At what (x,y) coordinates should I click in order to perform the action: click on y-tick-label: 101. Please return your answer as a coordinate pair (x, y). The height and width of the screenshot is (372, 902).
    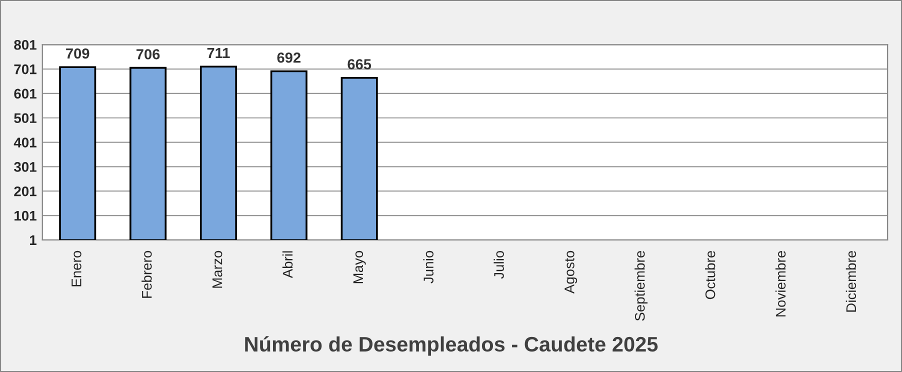
    Looking at the image, I should click on (25, 215).